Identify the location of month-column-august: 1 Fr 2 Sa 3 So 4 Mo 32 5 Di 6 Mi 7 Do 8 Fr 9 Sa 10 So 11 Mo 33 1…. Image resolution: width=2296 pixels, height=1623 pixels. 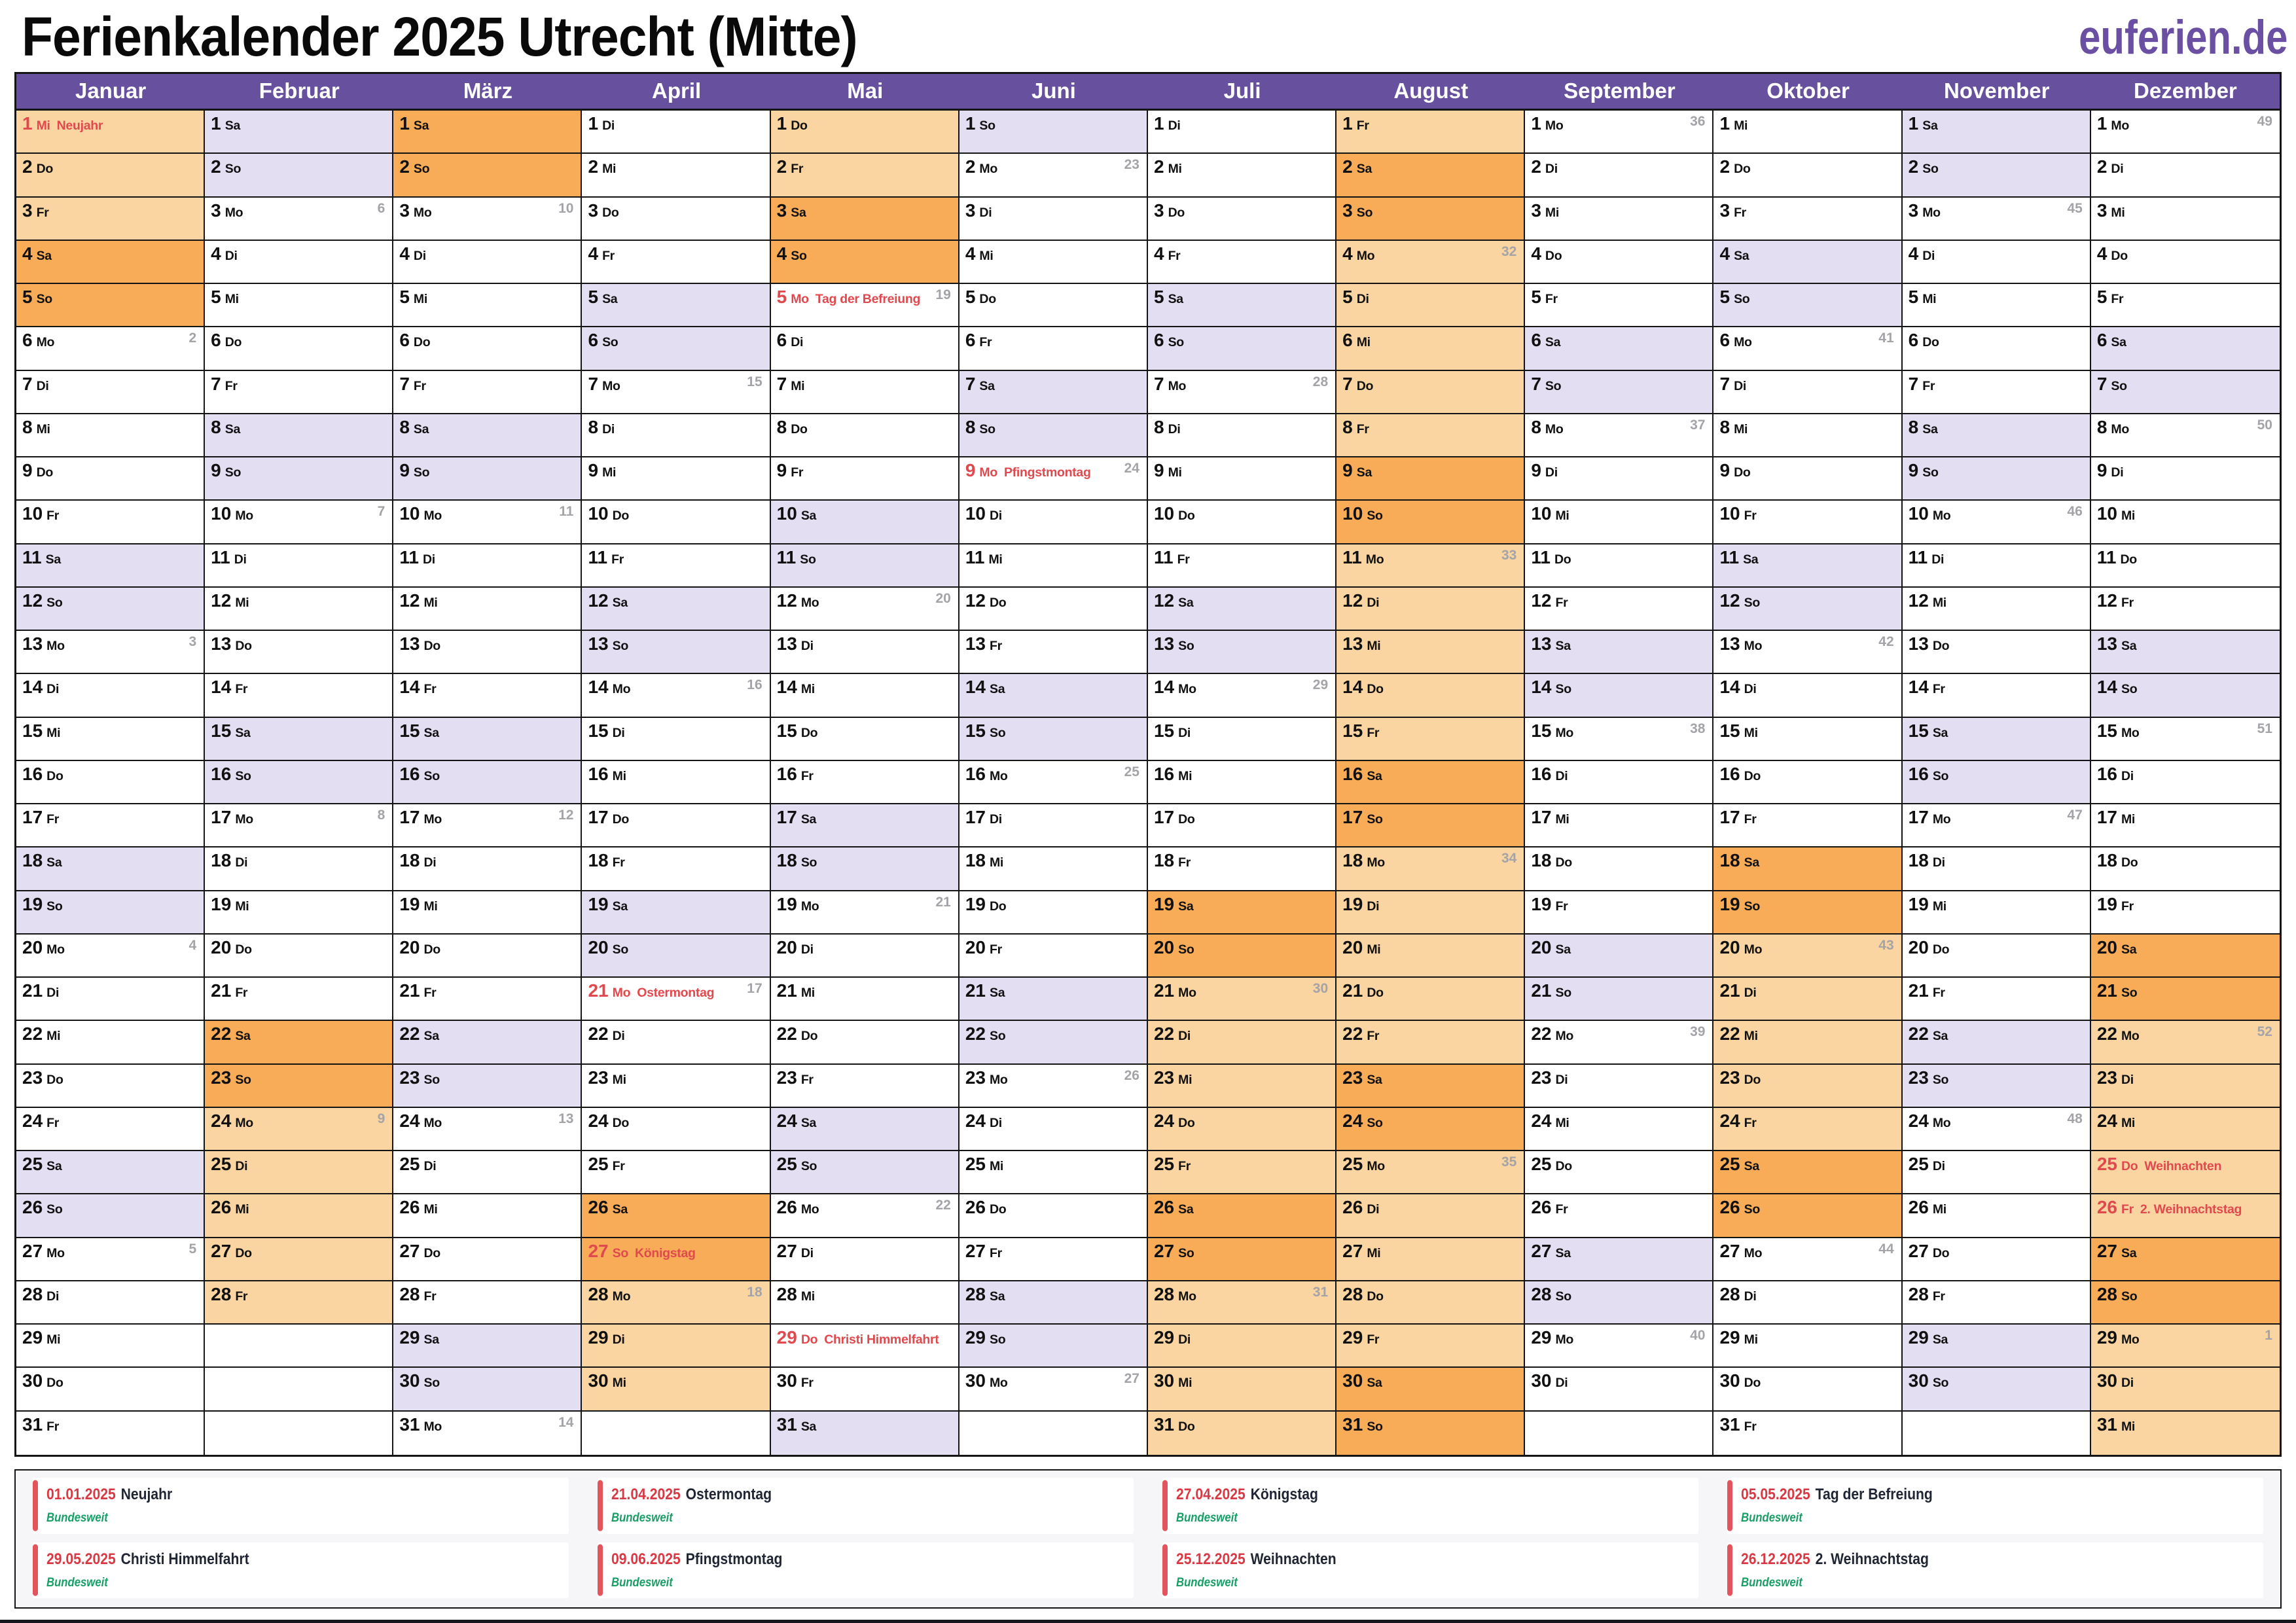
(1431, 783).